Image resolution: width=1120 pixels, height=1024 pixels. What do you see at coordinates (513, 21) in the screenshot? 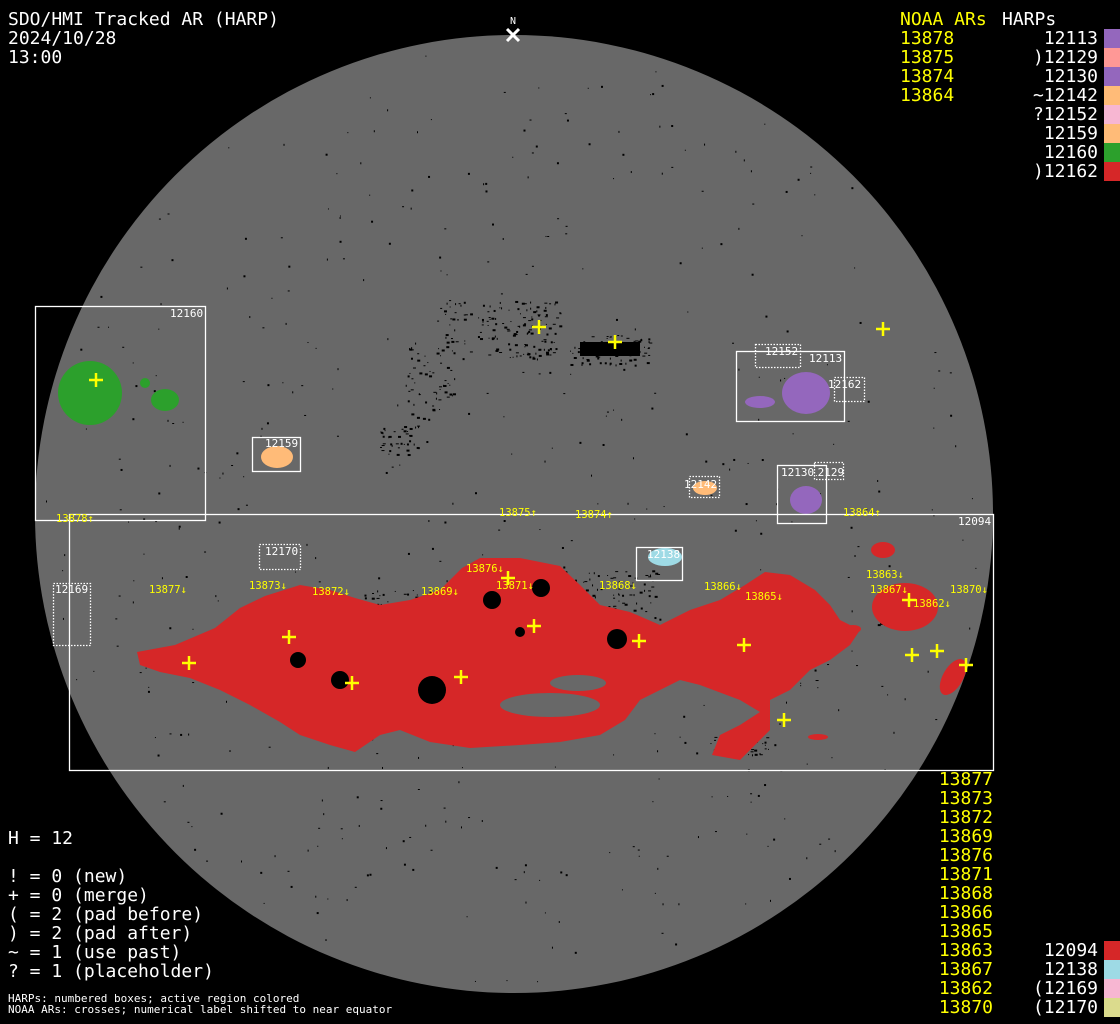
I see `north-label: N` at bounding box center [513, 21].